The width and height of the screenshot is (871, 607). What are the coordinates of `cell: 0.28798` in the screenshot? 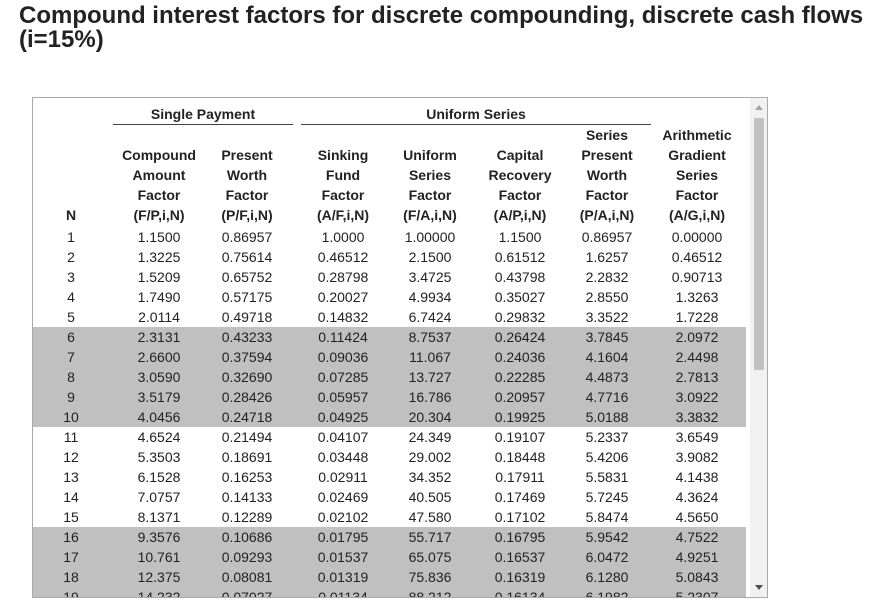 It's located at (343, 277).